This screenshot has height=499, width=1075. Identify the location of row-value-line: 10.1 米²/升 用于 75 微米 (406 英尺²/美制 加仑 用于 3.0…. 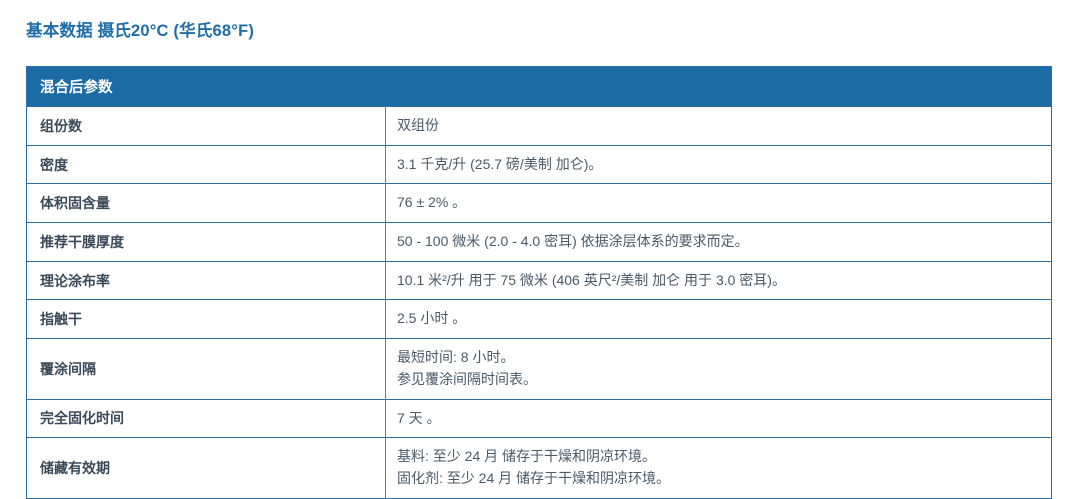
(591, 279).